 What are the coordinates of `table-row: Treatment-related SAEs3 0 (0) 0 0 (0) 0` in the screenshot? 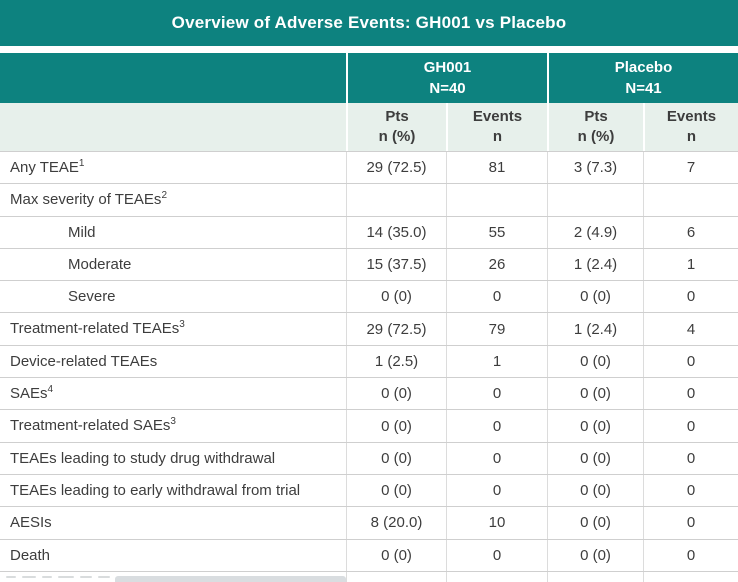 It's located at (369, 426).